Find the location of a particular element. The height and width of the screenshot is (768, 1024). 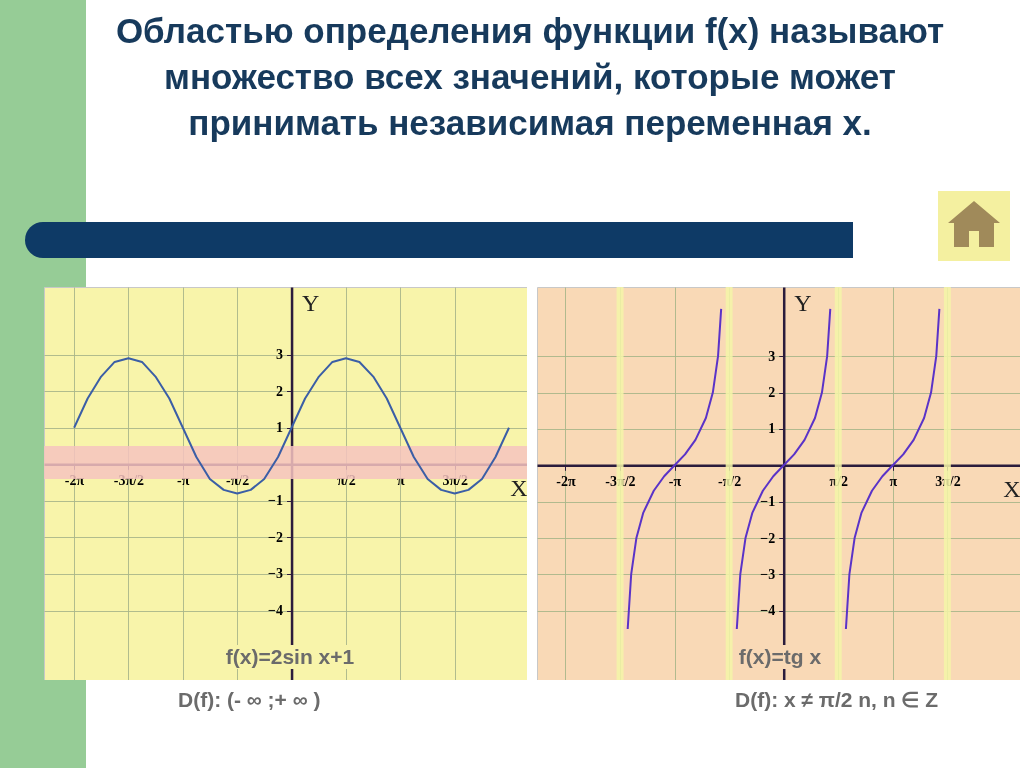

text: D(f): (- ∞ ;+ ∞ ) is located at coordinates (249, 700).